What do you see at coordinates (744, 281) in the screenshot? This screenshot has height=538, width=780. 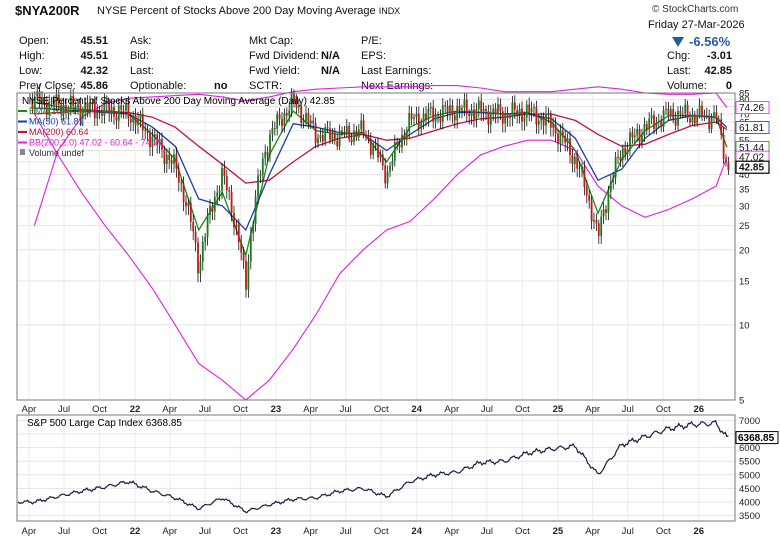 I see `breadth-y-tick-label: 15` at bounding box center [744, 281].